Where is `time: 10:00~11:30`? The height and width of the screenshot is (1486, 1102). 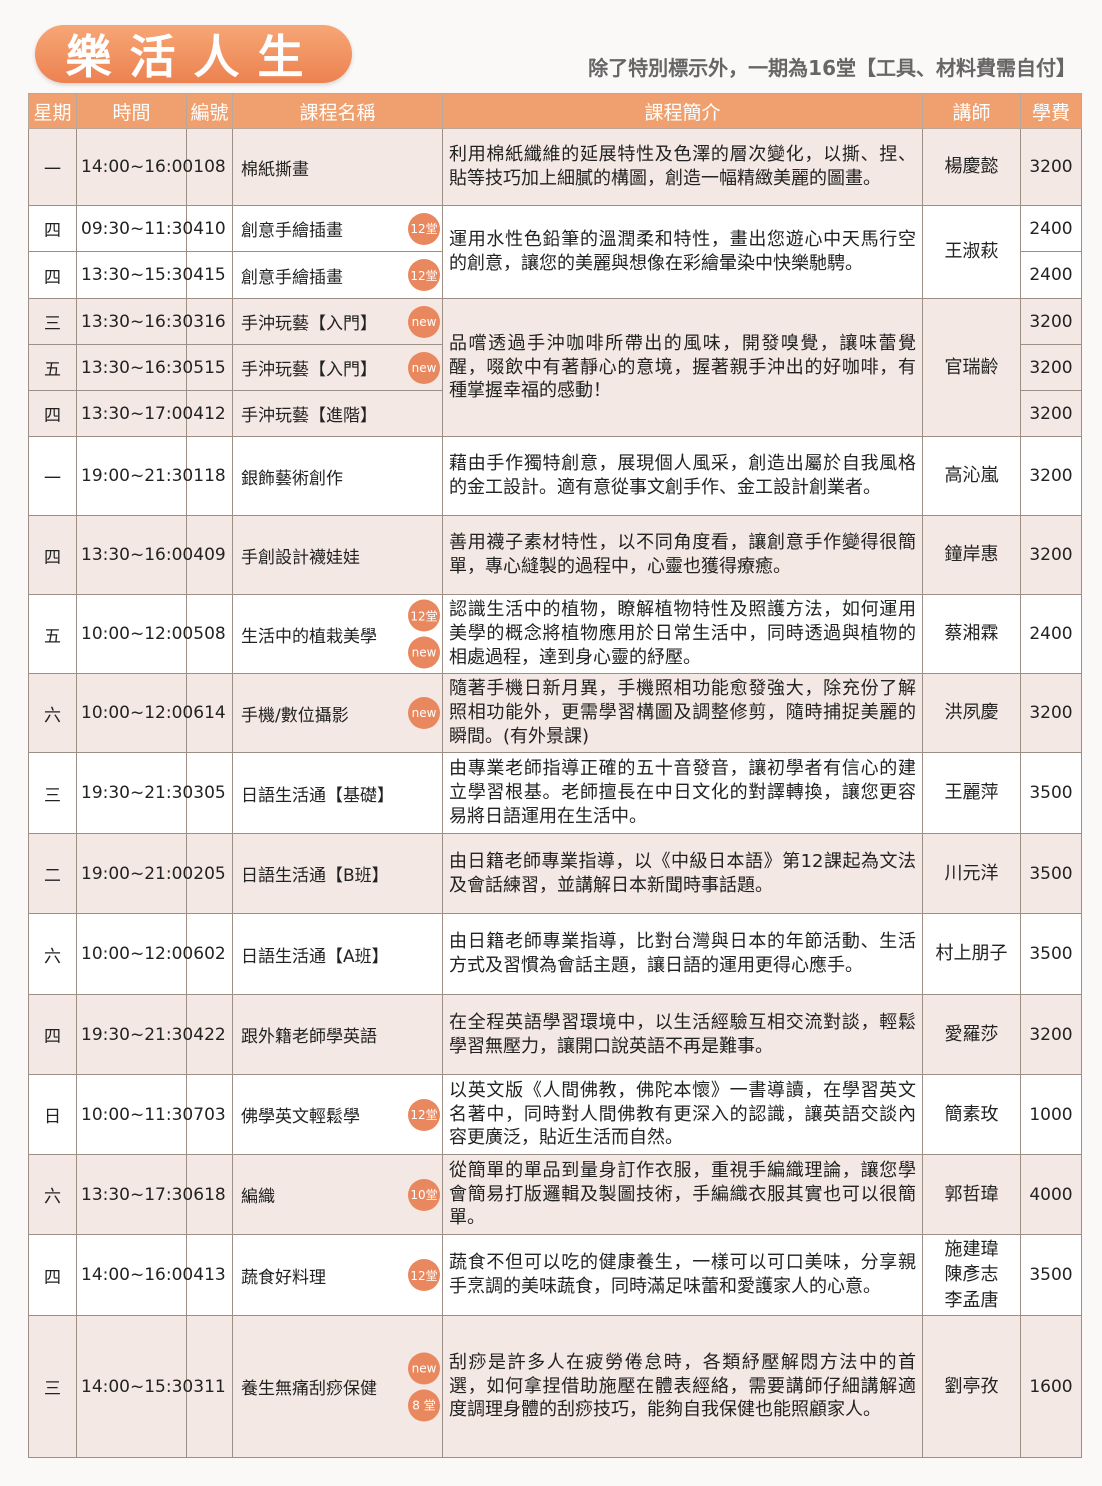 time: 10:00~11:30 is located at coordinates (134, 1114).